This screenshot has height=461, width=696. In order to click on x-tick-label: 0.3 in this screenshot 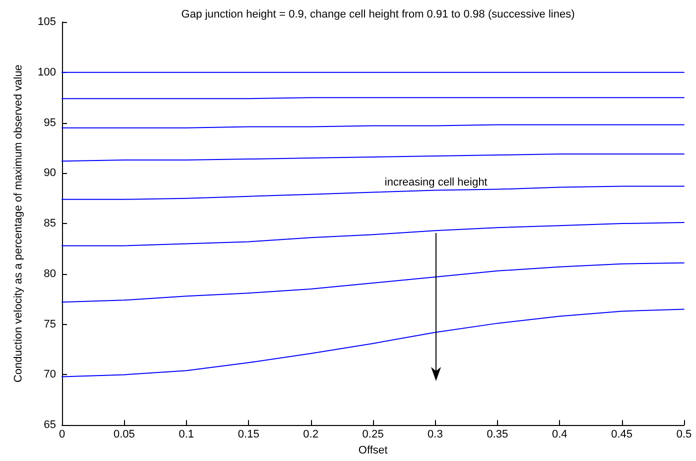, I will do `click(435, 434)`.